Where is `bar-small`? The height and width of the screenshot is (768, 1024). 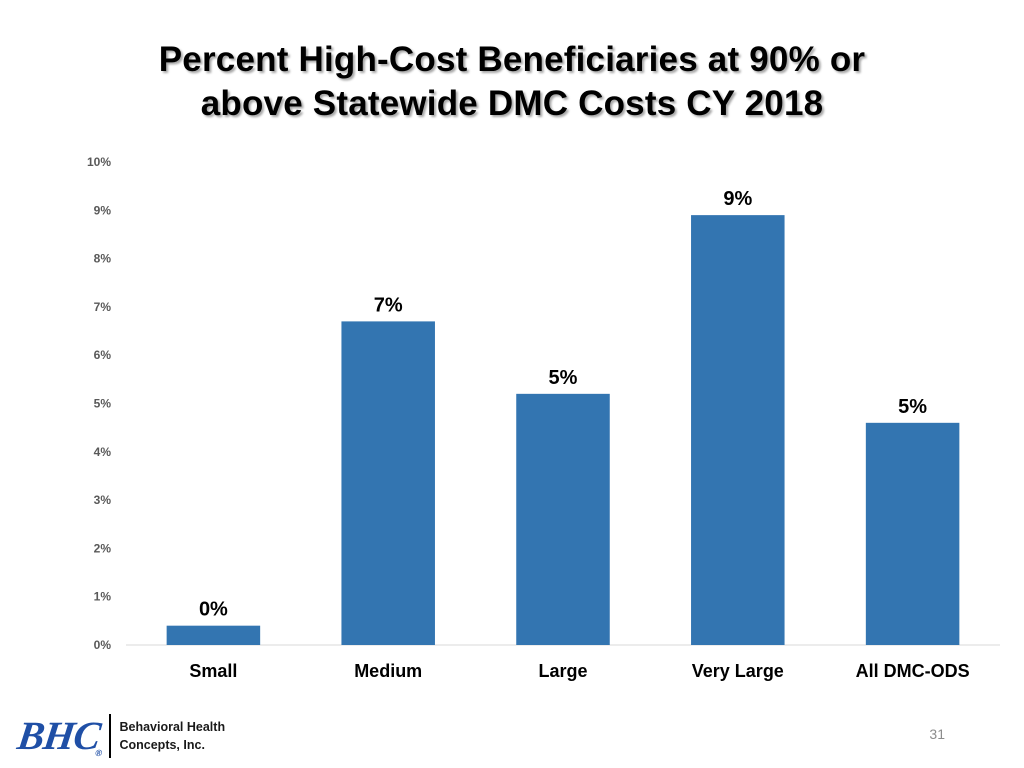
bar-small is located at coordinates (213, 635).